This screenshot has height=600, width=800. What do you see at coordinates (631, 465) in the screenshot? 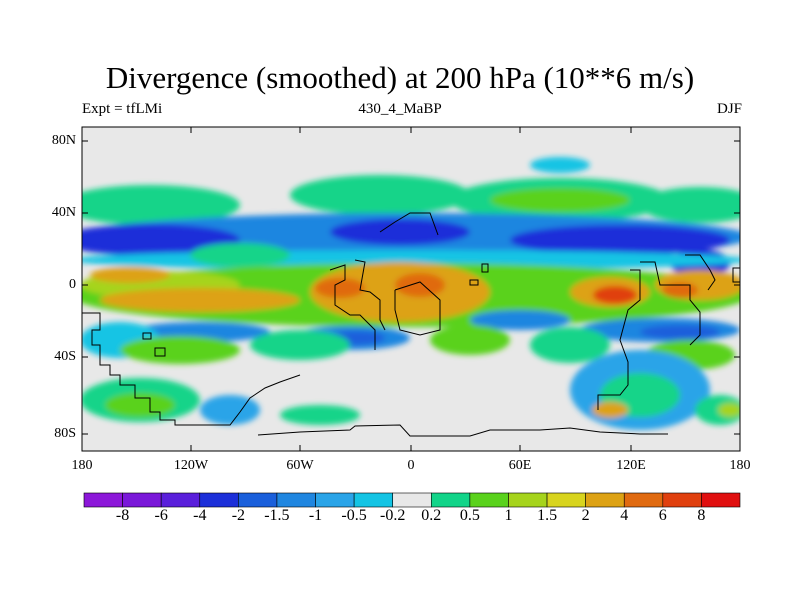
I see `lon-label-120e: 120E` at bounding box center [631, 465].